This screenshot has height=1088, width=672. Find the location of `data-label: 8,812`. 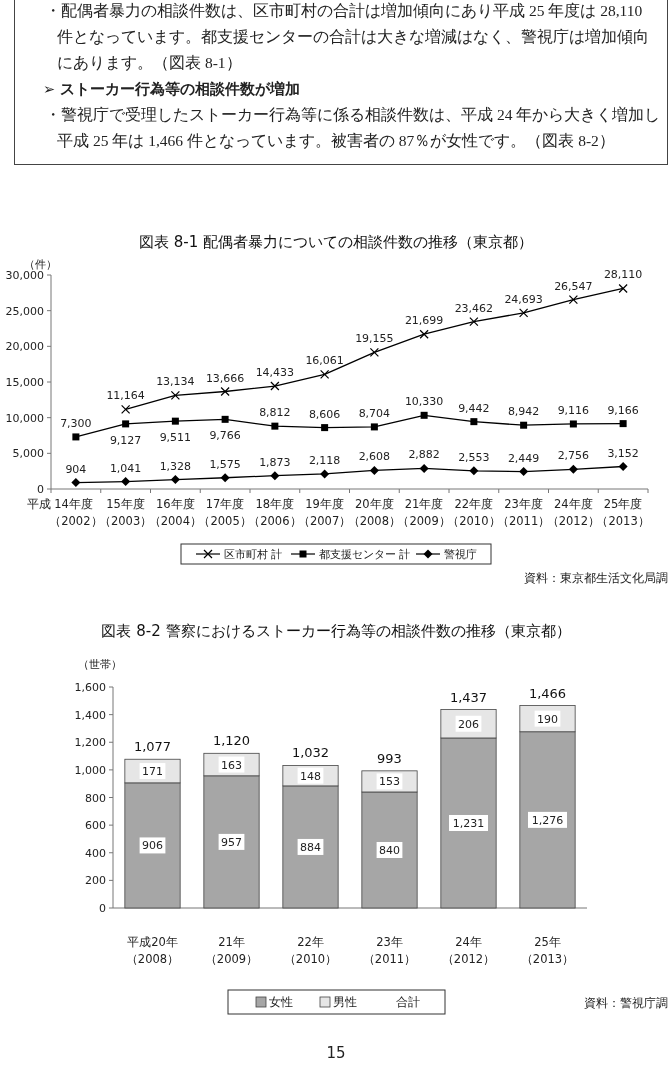

data-label: 8,812 is located at coordinates (275, 413).